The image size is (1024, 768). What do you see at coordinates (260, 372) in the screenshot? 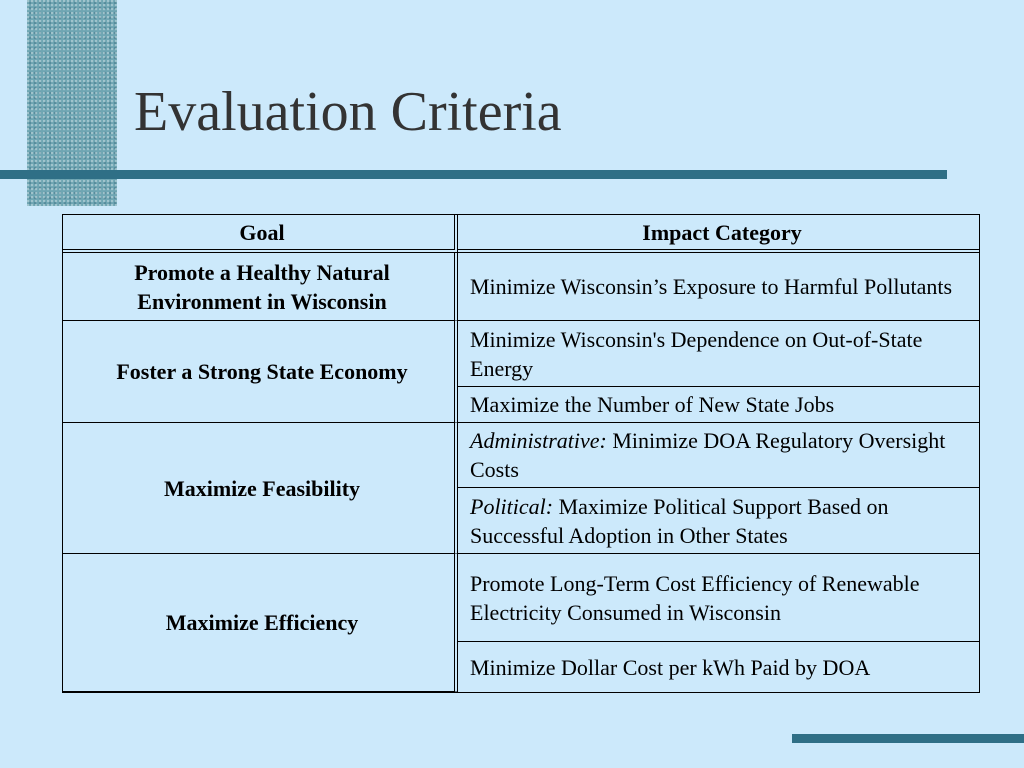
I see `goal-cell: Foster a Strong State Economy` at bounding box center [260, 372].